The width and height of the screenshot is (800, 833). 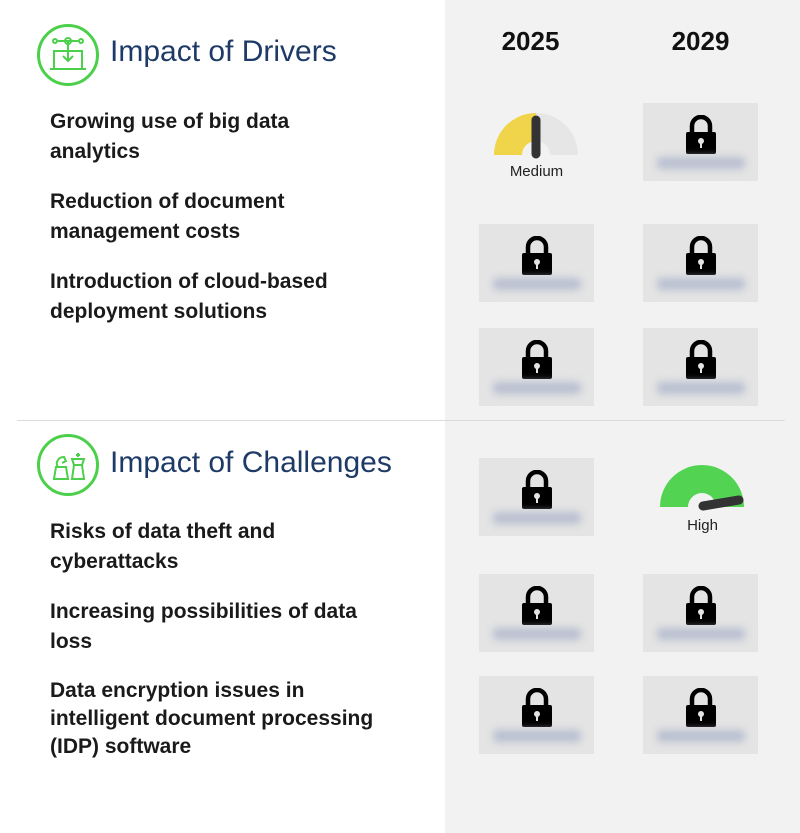 I want to click on drivers-icon, so click(x=68, y=55).